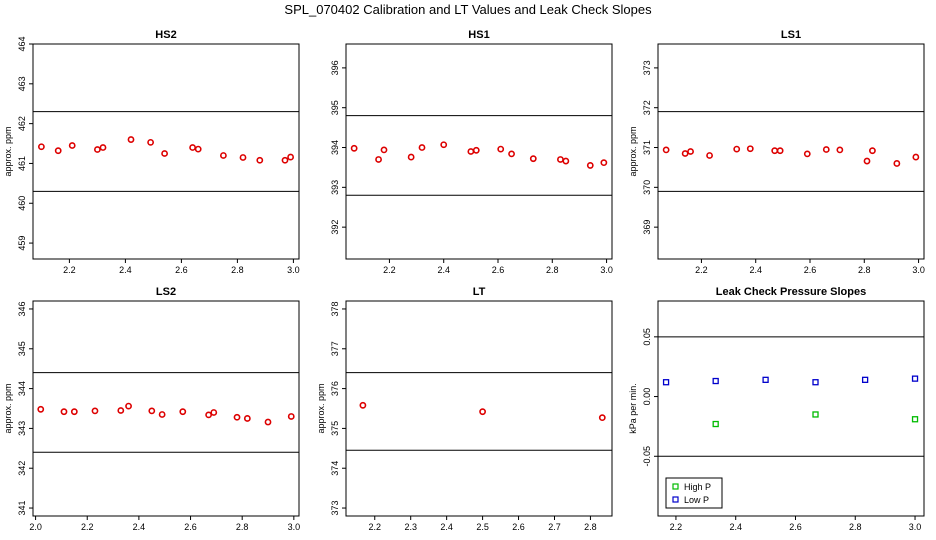 The height and width of the screenshot is (540, 936). Describe the element at coordinates (165, 35) in the screenshot. I see `panel-title: HS2` at that location.